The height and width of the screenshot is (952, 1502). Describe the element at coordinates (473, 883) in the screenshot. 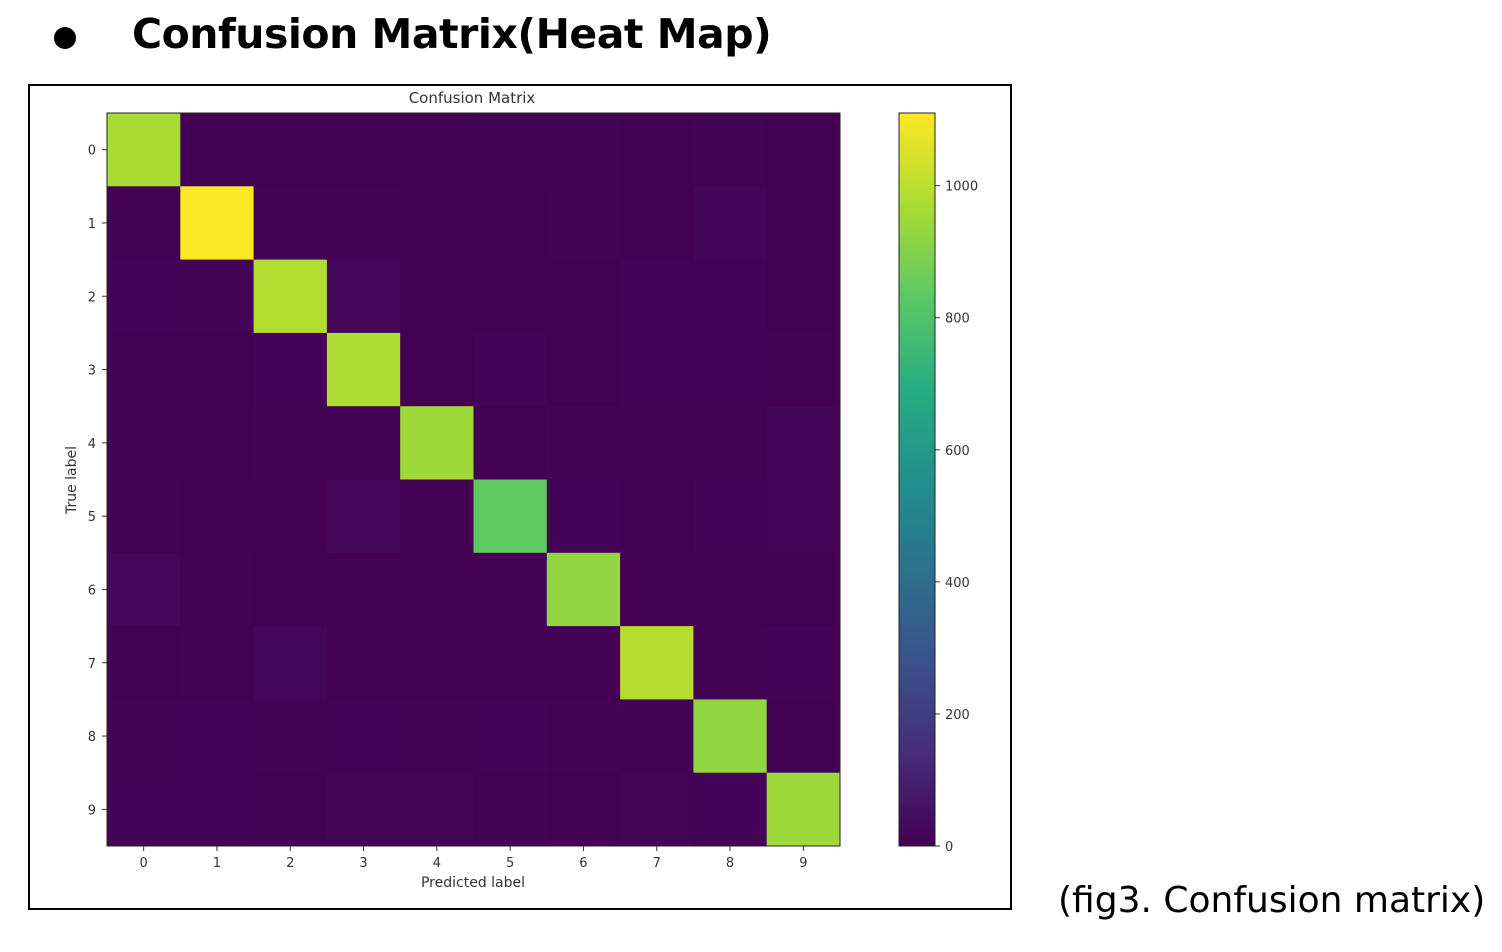

I see `x-axis-label: Predicted label` at that location.